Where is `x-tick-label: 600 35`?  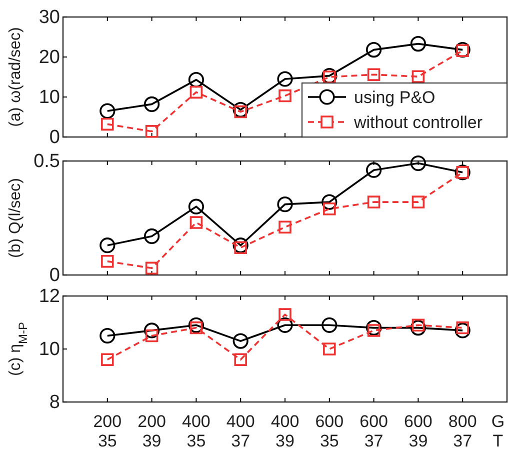 x-tick-label: 600 35 is located at coordinates (329, 431).